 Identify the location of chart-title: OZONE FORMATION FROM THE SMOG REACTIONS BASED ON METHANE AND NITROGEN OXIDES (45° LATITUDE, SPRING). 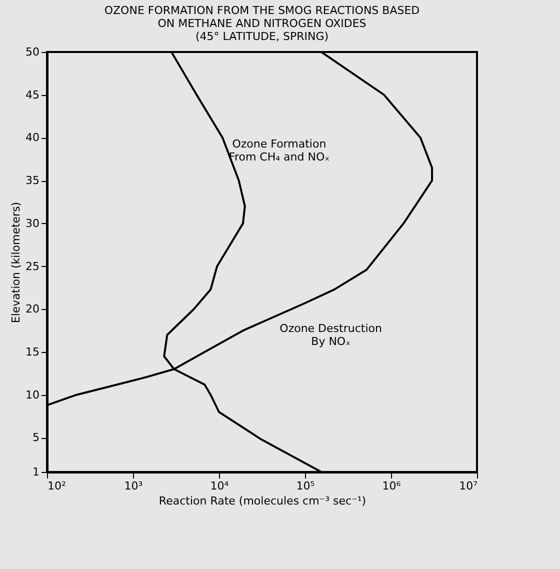
(262, 23).